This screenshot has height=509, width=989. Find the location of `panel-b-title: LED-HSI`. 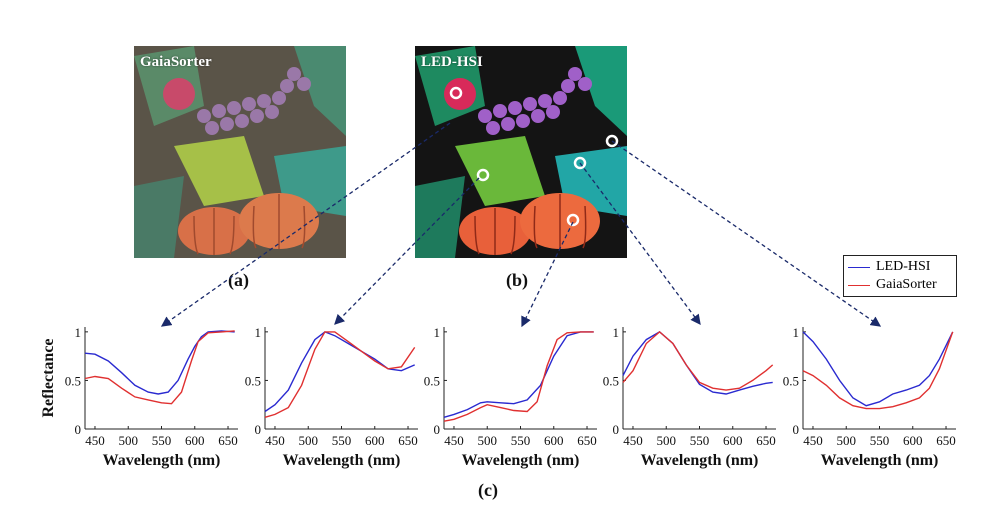

panel-b-title: LED-HSI is located at coordinates (452, 62).